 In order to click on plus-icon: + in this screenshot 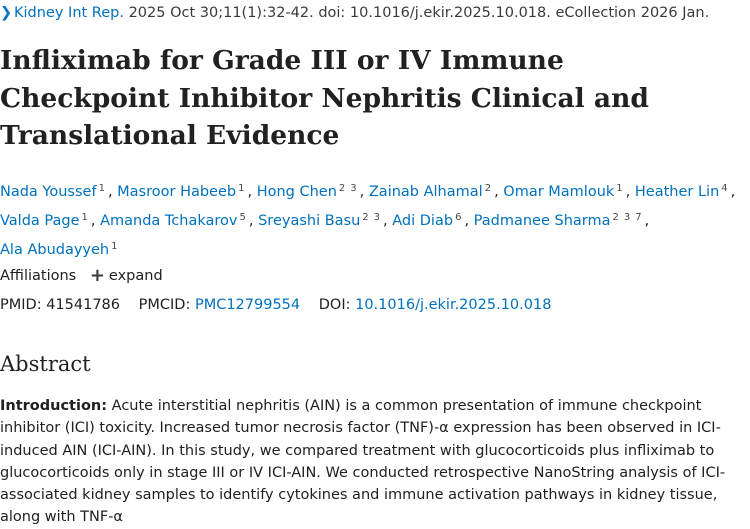, I will do `click(97, 275)`.